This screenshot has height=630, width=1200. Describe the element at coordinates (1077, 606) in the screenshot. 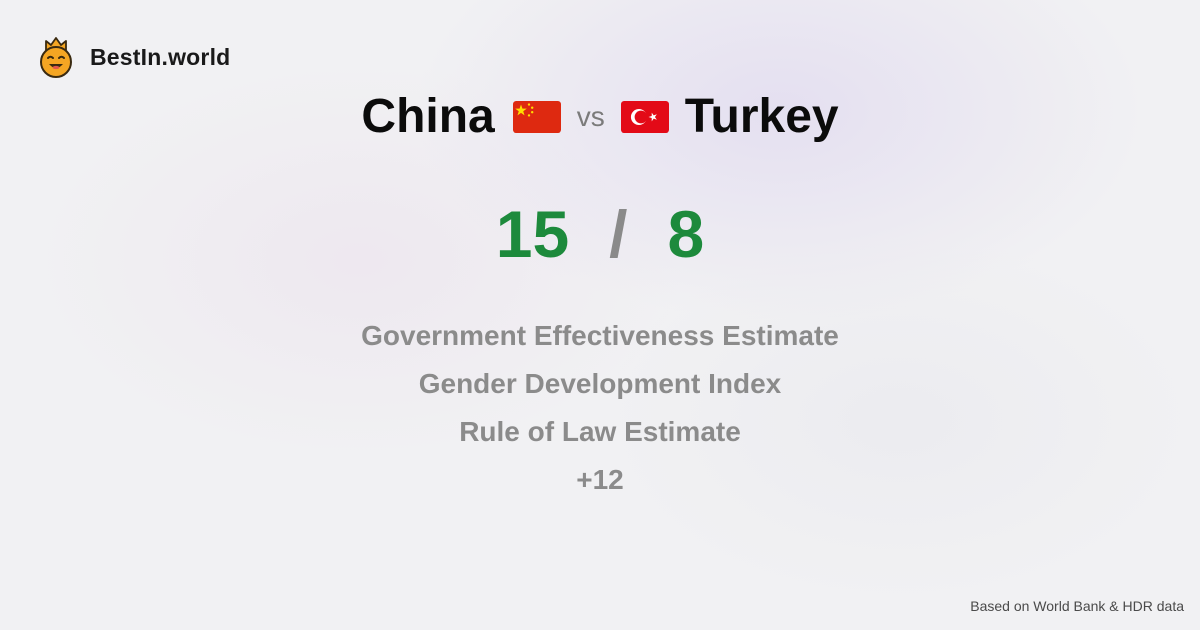

I see `data-source-note: Based on World Bank & HDR data` at that location.